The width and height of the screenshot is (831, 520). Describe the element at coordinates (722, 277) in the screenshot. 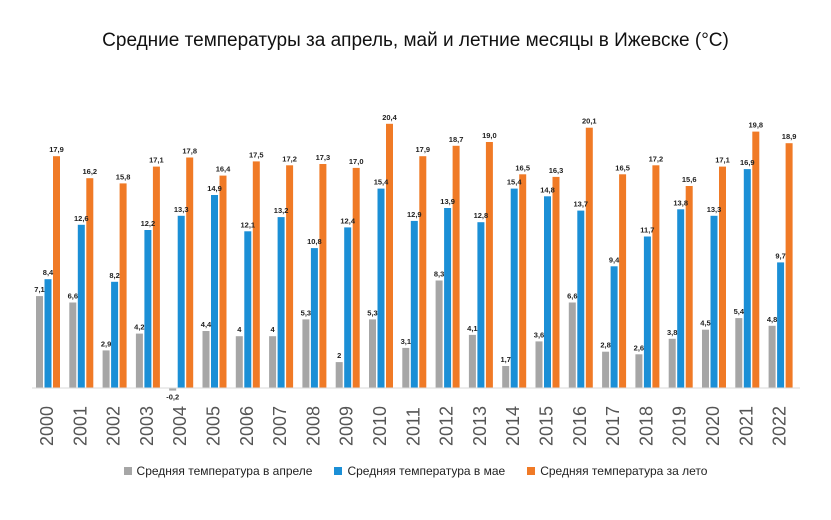

I see `bar-summer-2020` at that location.